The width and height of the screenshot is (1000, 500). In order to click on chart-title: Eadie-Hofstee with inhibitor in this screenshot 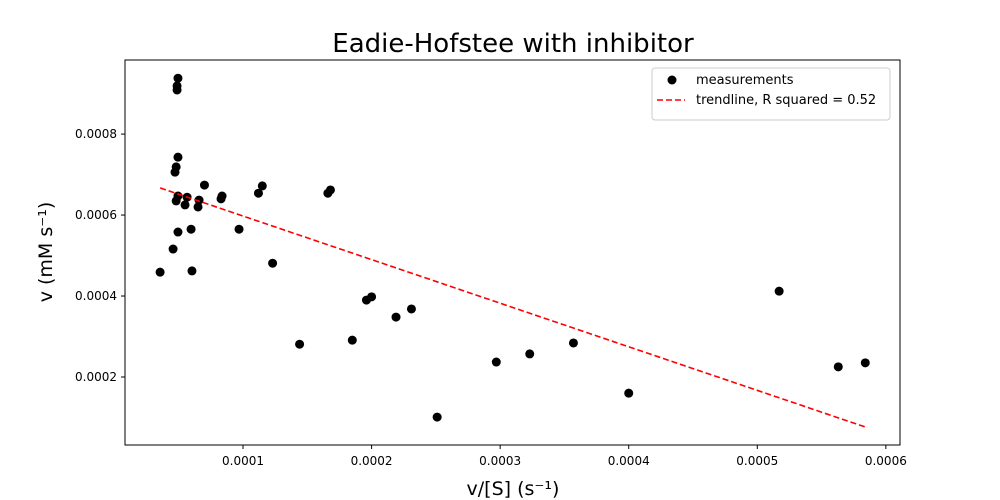, I will do `click(513, 44)`.